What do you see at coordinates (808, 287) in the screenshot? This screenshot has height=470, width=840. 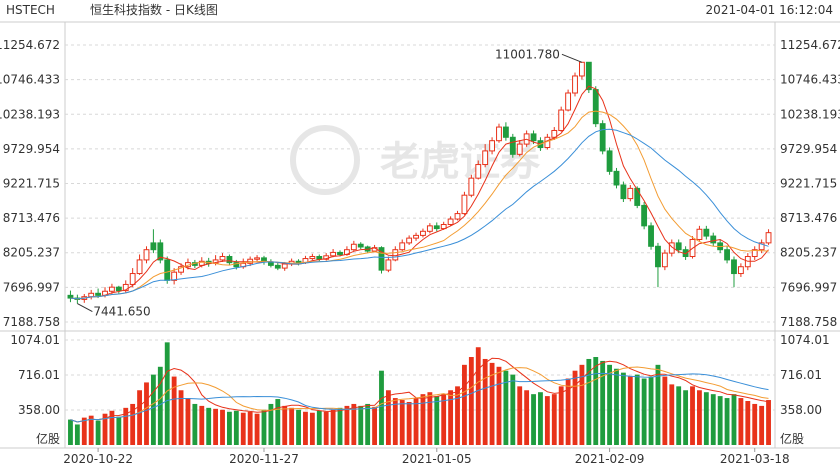 I see `price-tick-right: 7696.997` at bounding box center [808, 287].